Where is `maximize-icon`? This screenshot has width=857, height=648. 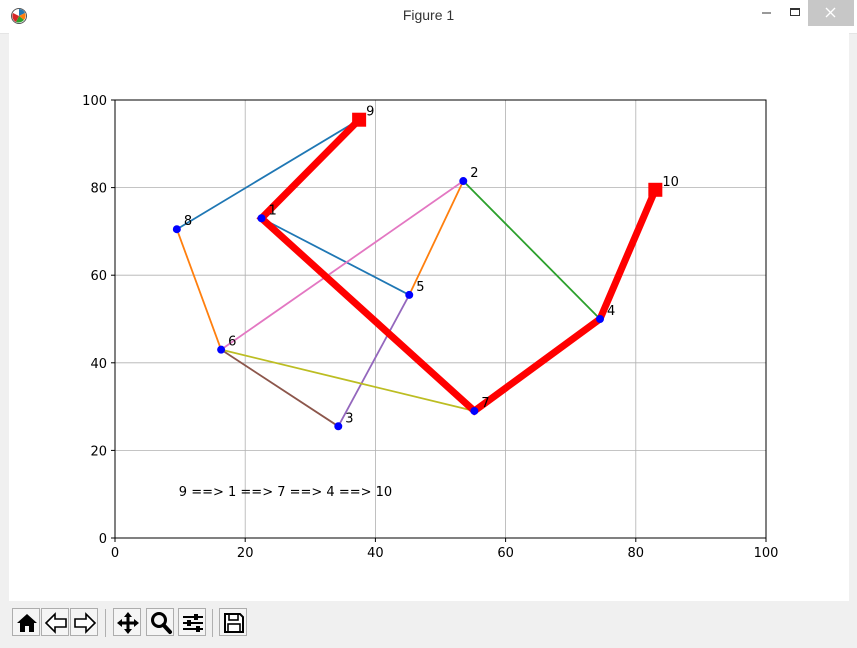
maximize-icon is located at coordinates (795, 12).